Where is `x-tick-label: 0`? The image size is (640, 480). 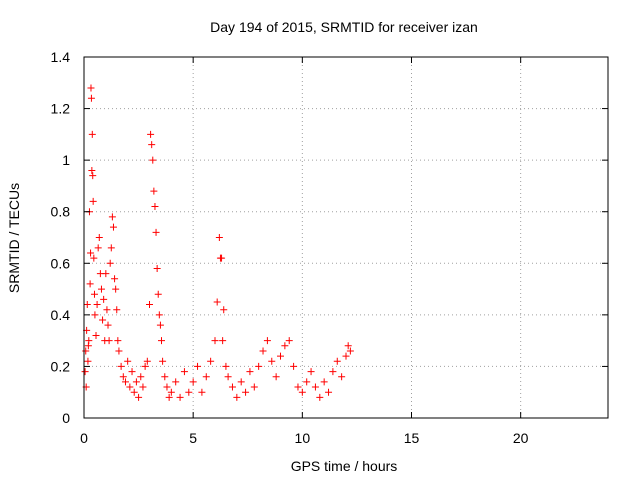
x-tick-label: 0 is located at coordinates (84, 438).